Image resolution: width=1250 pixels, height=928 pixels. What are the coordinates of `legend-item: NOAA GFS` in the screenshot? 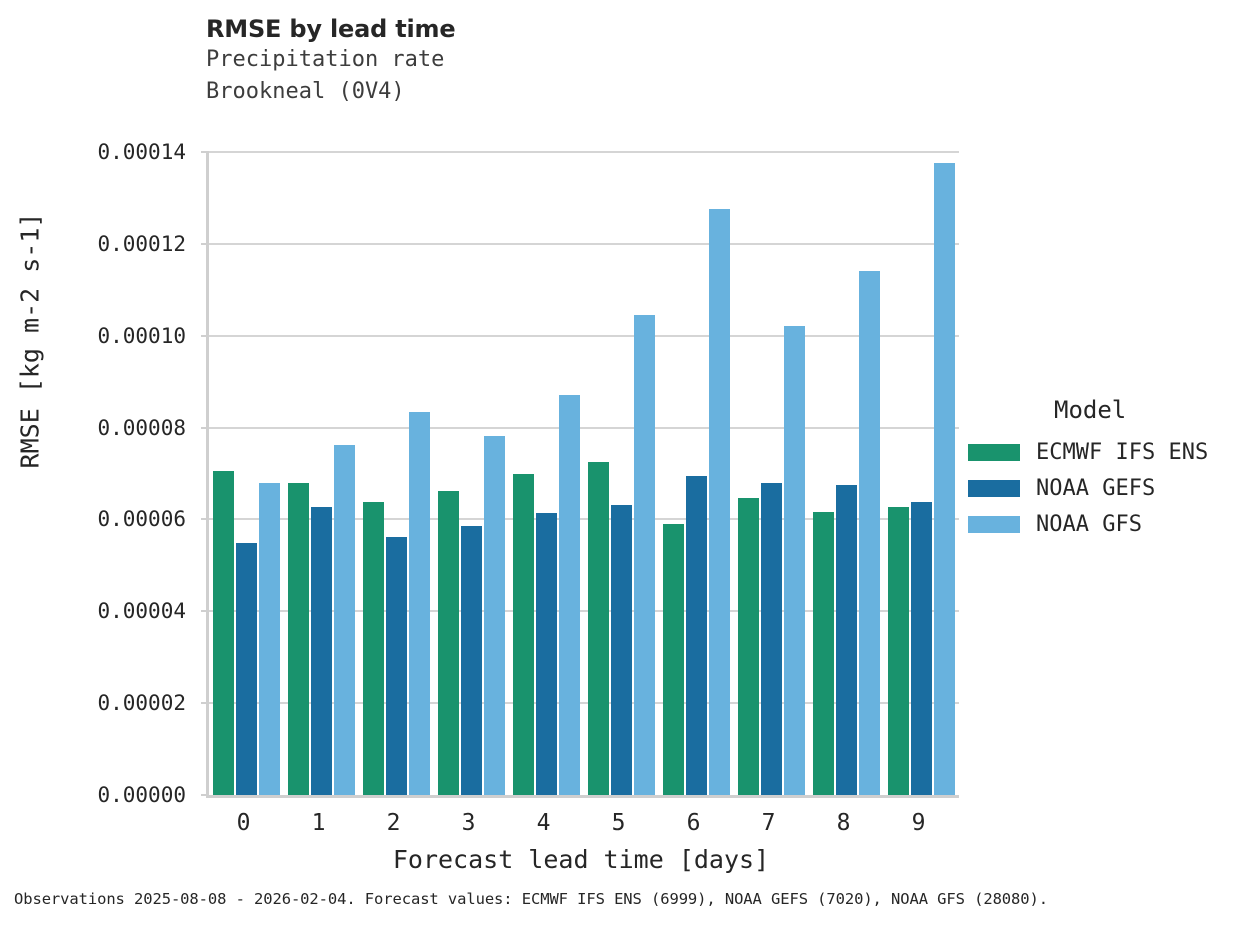 It's located at (1108, 524).